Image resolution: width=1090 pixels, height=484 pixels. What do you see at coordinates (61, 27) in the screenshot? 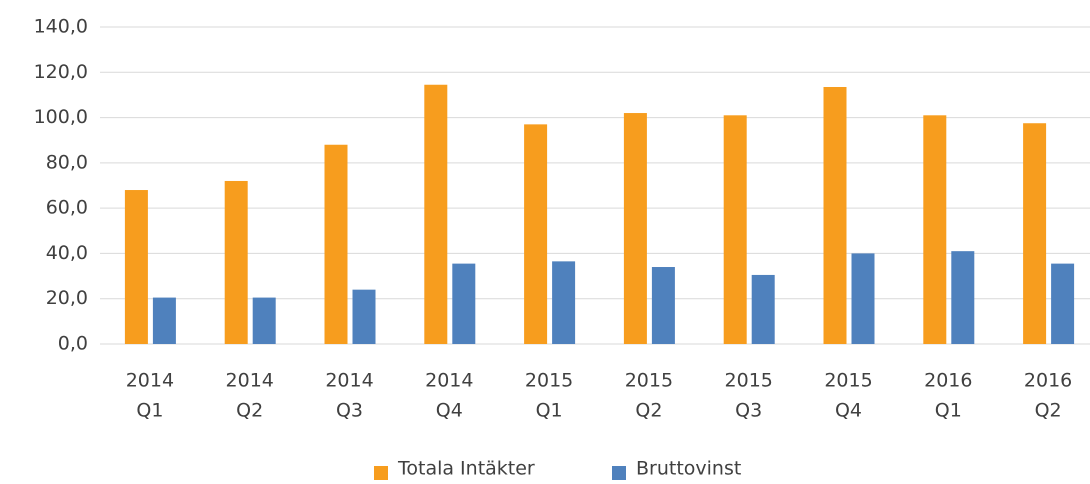
I see `y-tick-label: 140,0` at bounding box center [61, 27].